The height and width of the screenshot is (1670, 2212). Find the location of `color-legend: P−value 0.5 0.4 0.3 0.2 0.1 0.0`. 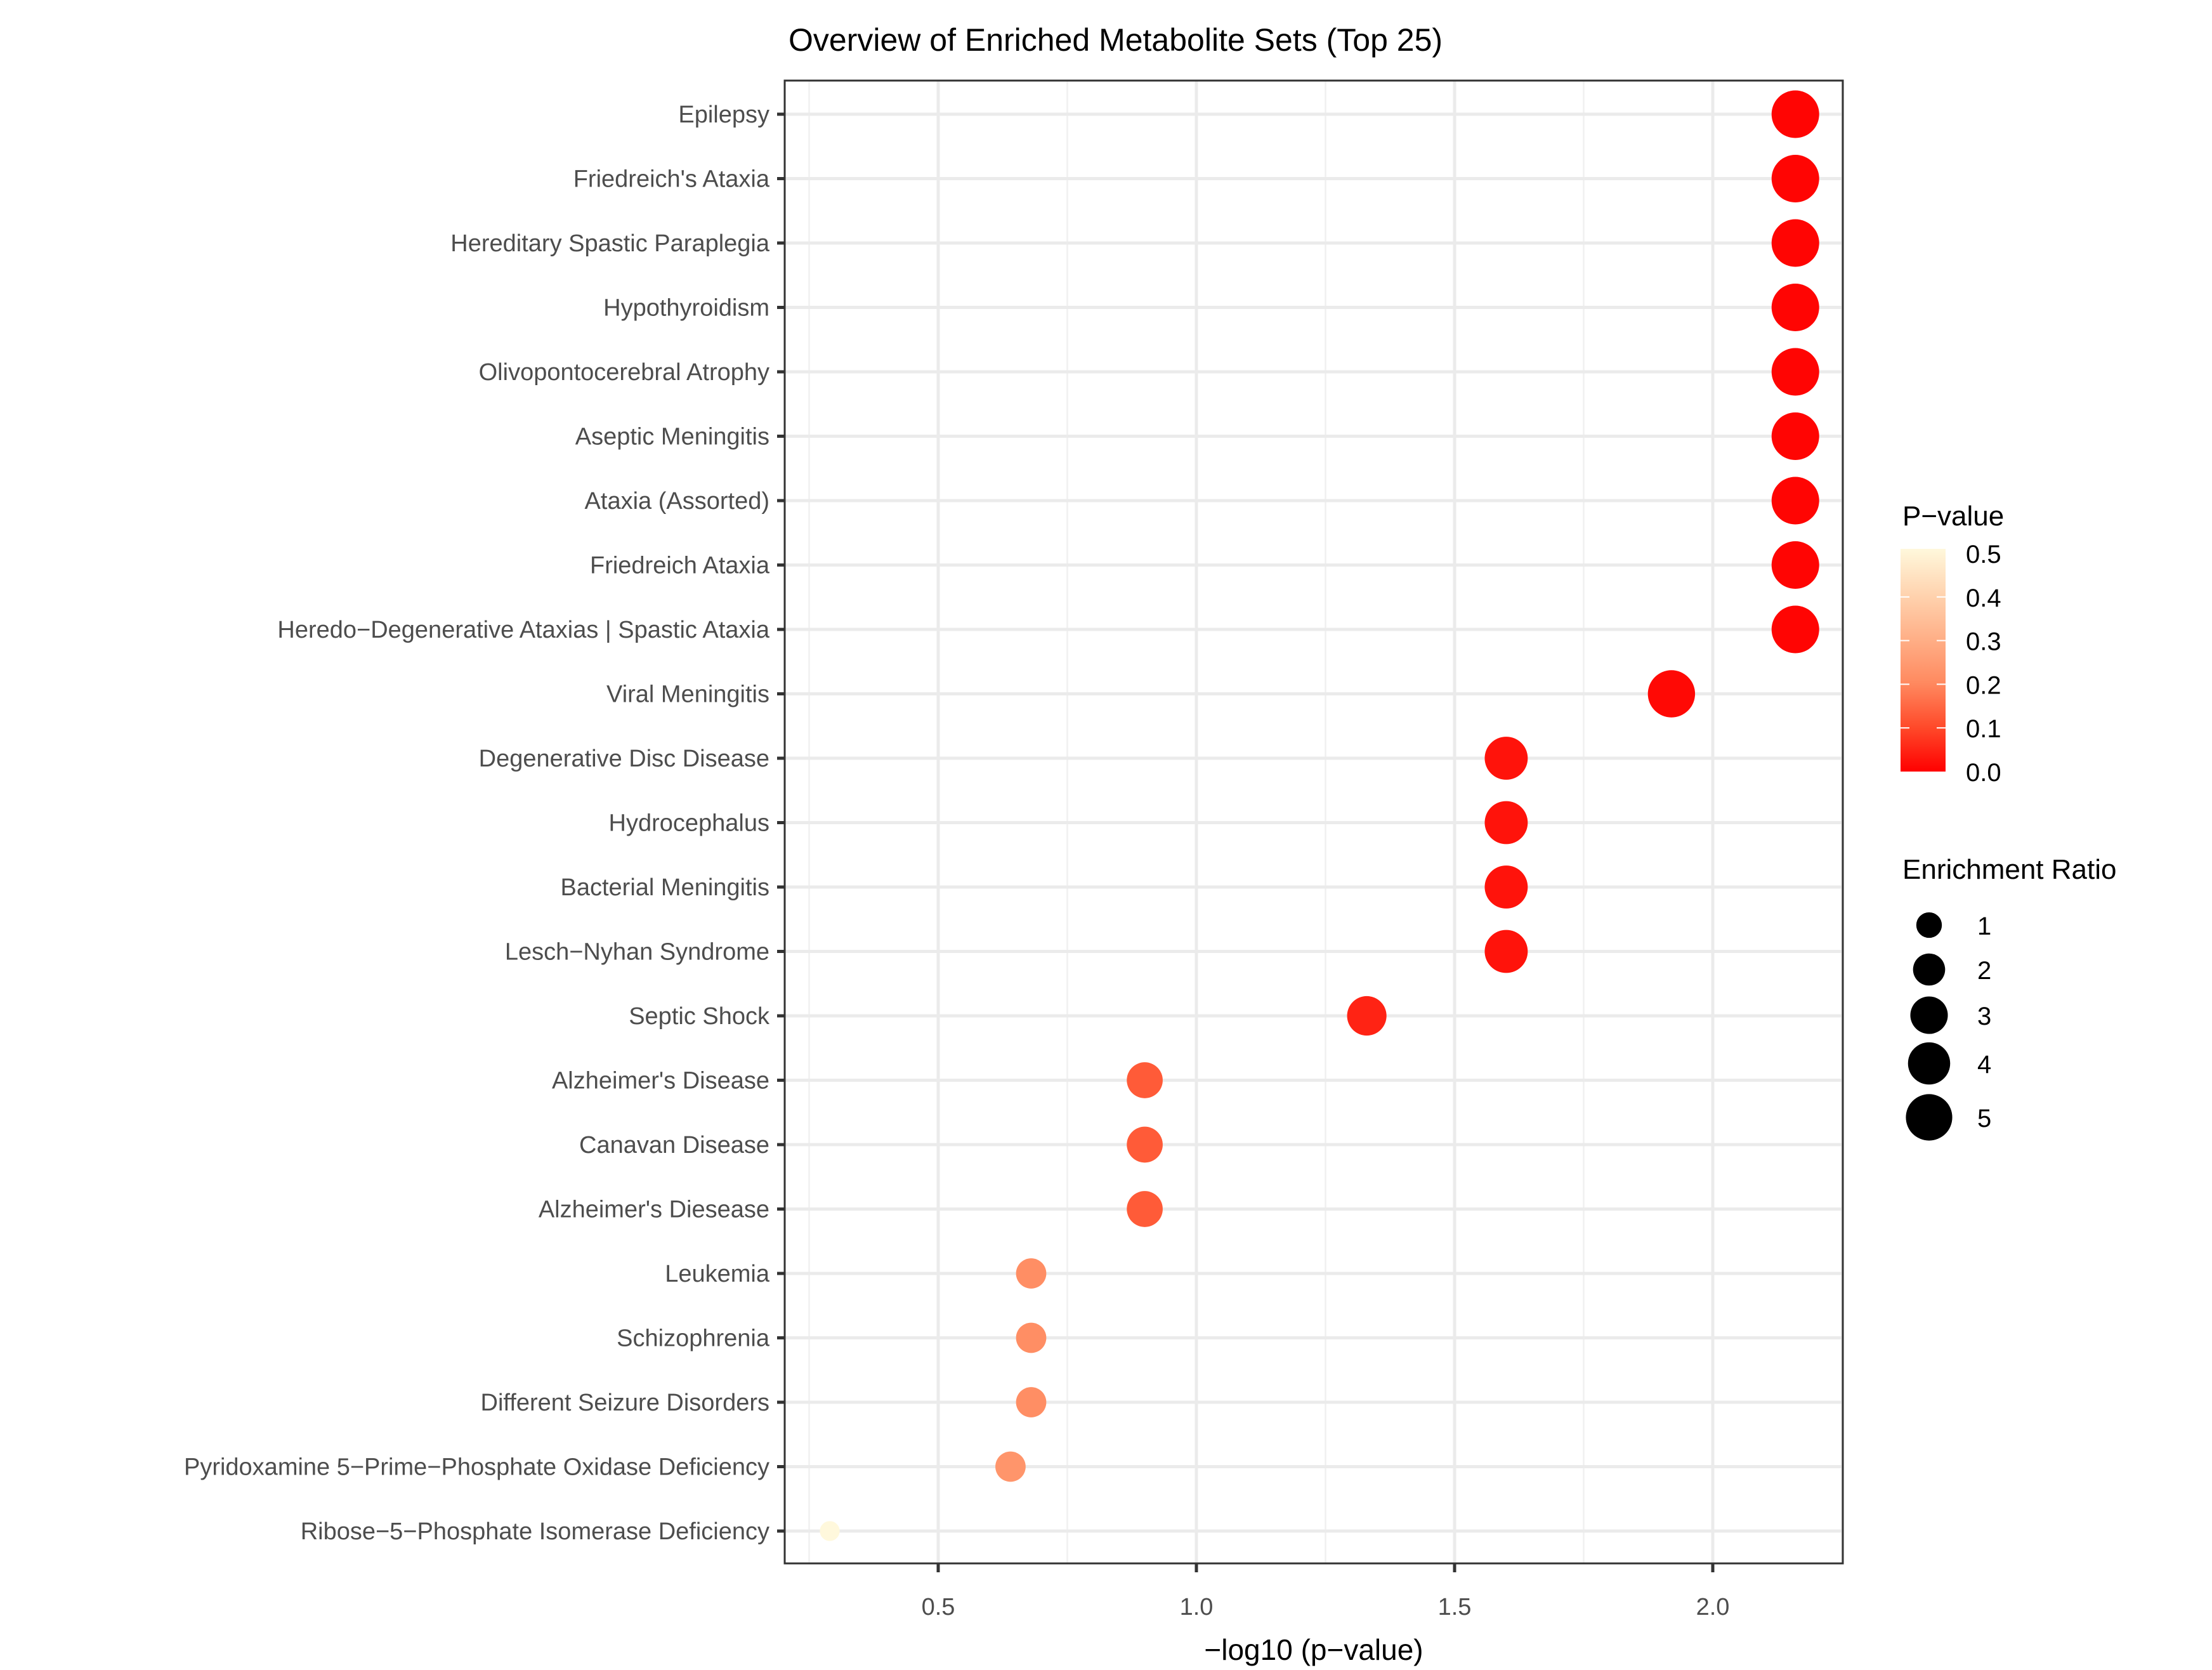

color-legend: P−value 0.5 0.4 0.3 0.2 0.1 0.0 is located at coordinates (1952, 644).